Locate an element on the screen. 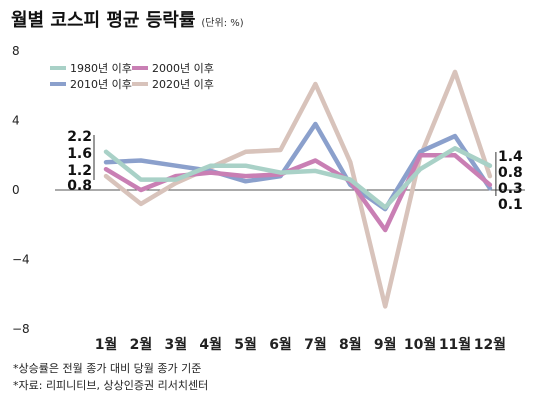  note-line: *상승률은 전월 종가 대비 당월 종가 기준 is located at coordinates (107, 368).